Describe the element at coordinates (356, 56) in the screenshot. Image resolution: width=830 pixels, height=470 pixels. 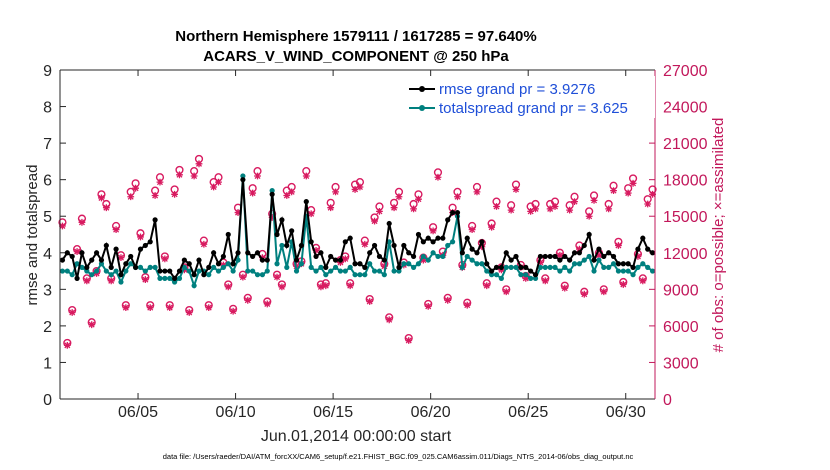
I see `chart-title-line-2: ACARS_V_WIND_COMPONENT @ 250 hPa` at that location.